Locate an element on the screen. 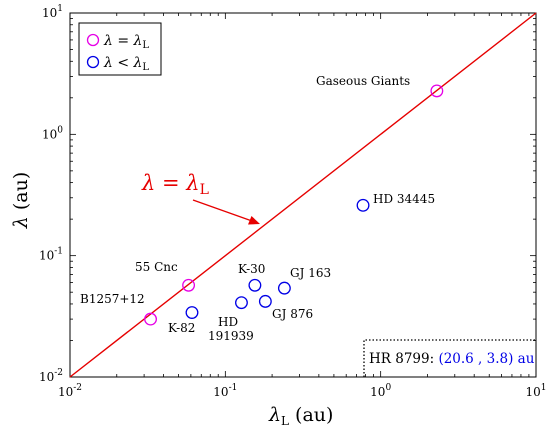  x-tick-label: 10⁻¹ is located at coordinates (225, 391).